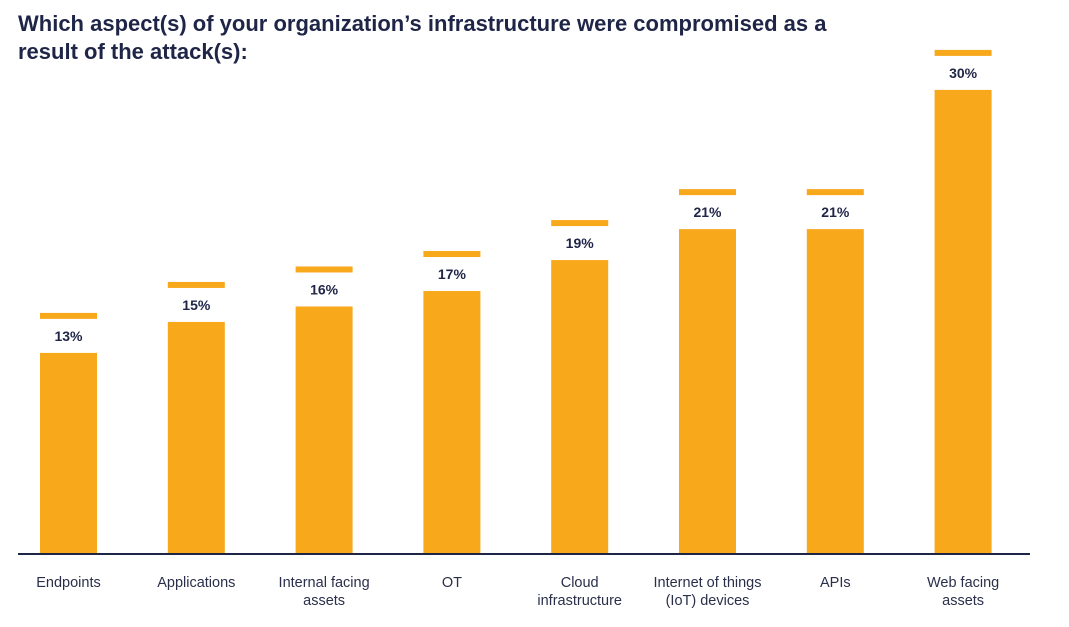 The height and width of the screenshot is (627, 1069). I want to click on bar-value-label: 17%, so click(452, 274).